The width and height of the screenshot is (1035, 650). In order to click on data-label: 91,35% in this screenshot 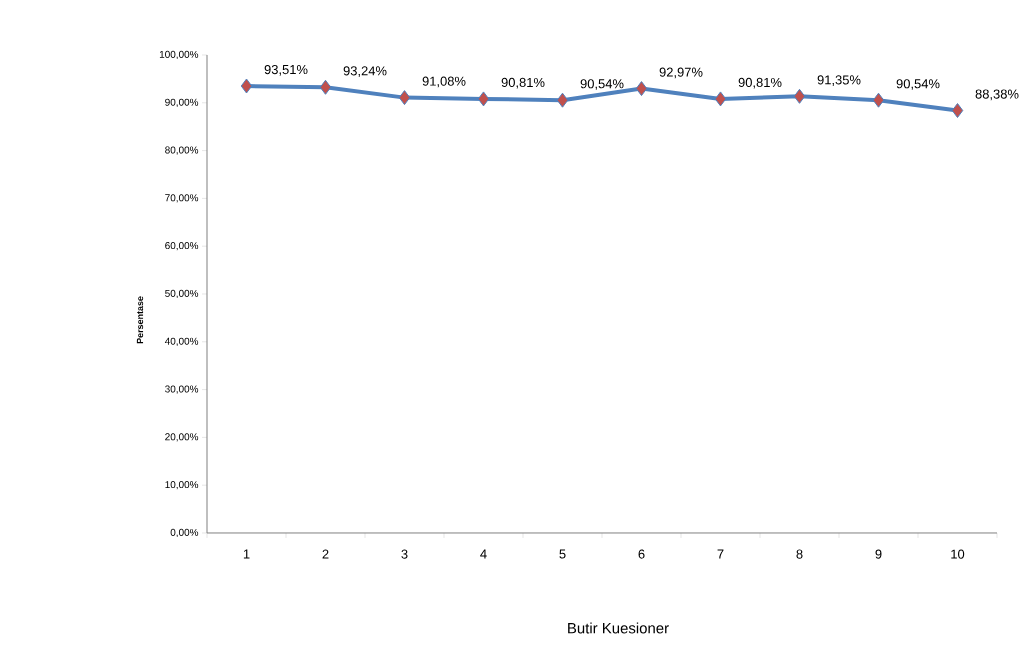, I will do `click(839, 80)`.